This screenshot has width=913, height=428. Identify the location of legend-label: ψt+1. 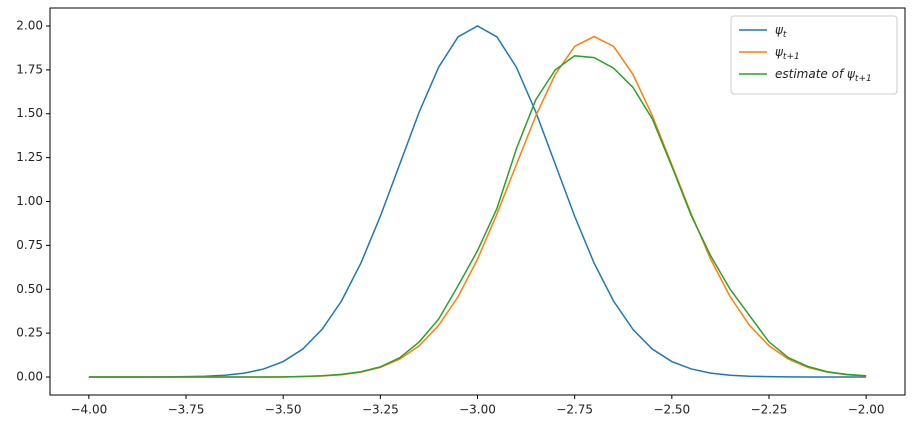
(787, 53).